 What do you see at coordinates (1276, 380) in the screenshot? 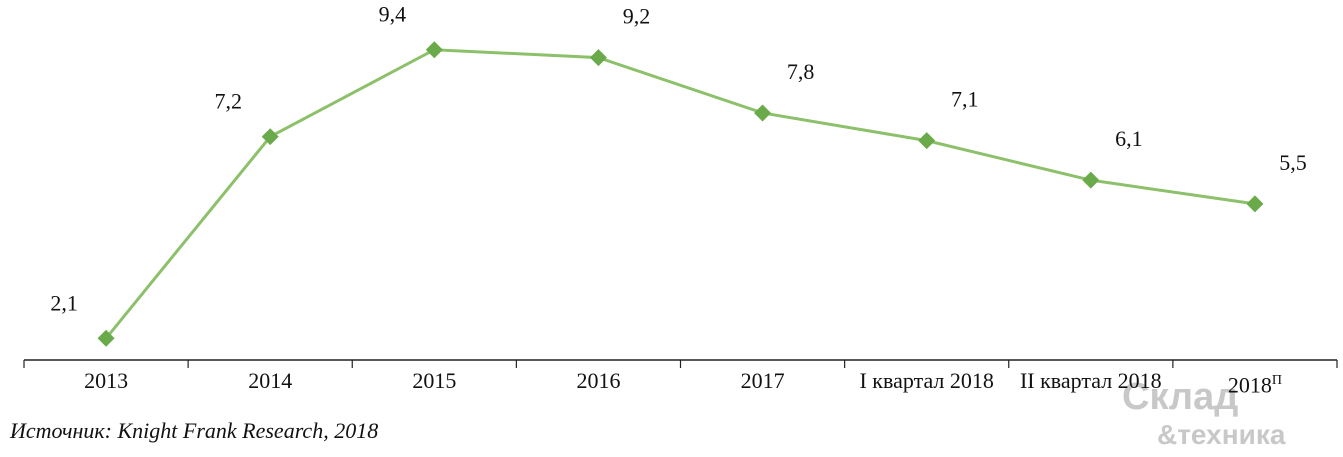
I see `forecast-mark: П` at bounding box center [1276, 380].